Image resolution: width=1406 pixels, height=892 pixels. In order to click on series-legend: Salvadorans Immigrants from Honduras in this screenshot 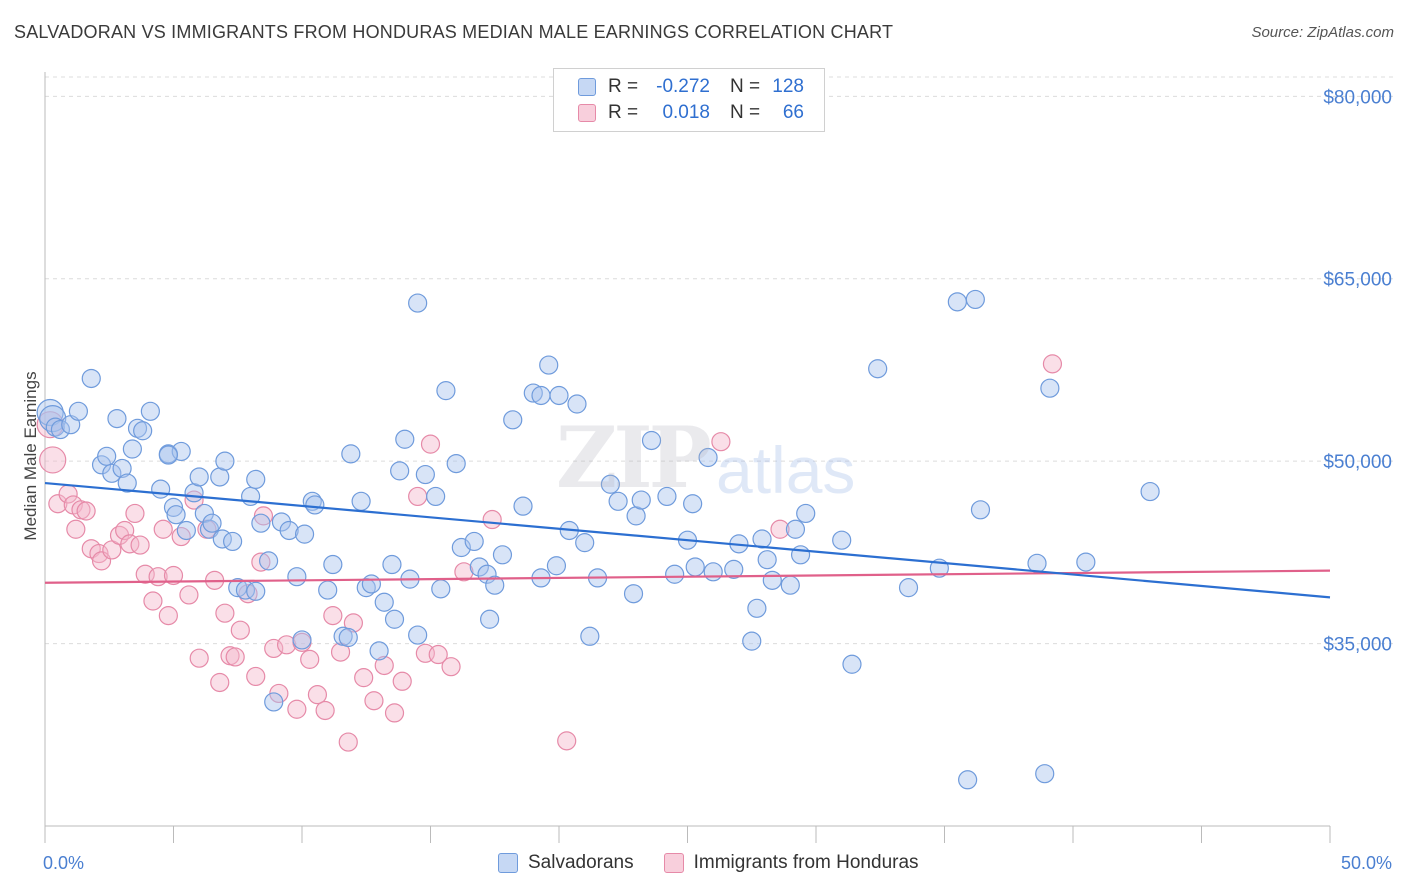, I will do `click(723, 863)`.